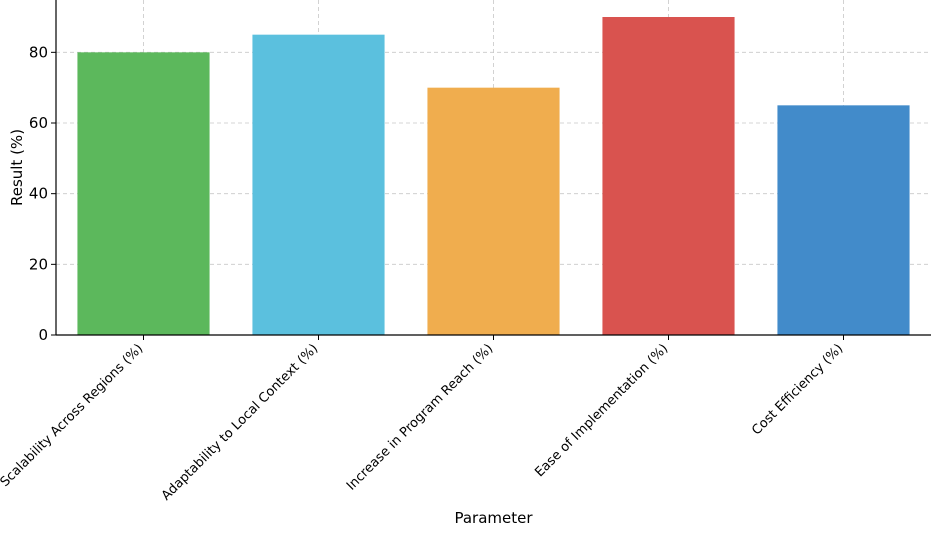 This screenshot has height=536, width=941. I want to click on x-tick-label: Ease of Implementation (%), so click(601, 410).